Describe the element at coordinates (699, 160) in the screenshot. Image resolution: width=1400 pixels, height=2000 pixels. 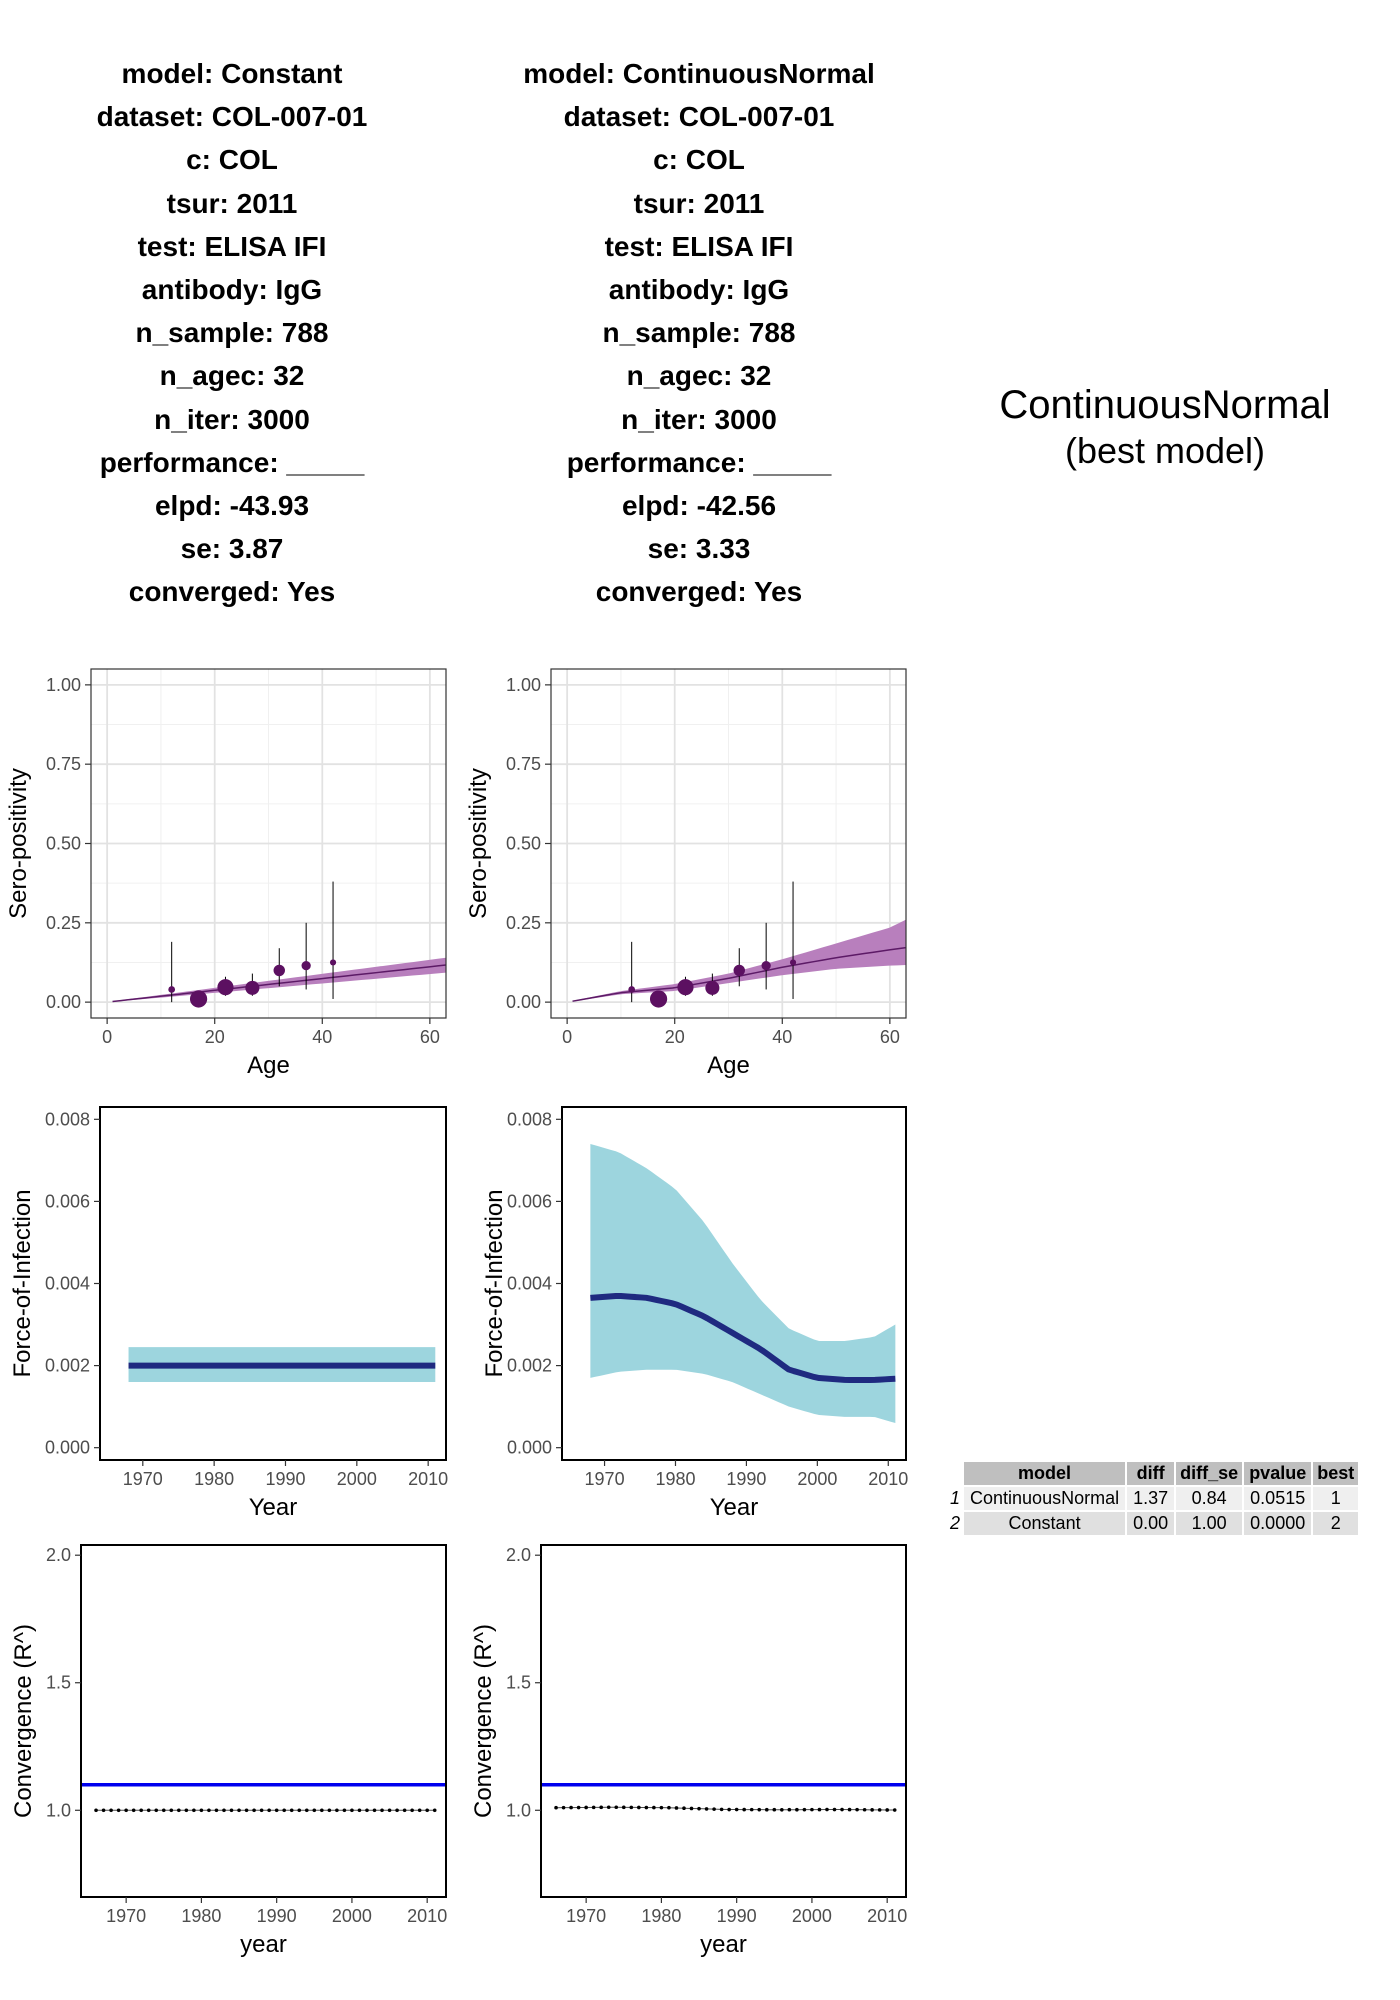
I see `model-info-line: c: COL` at that location.